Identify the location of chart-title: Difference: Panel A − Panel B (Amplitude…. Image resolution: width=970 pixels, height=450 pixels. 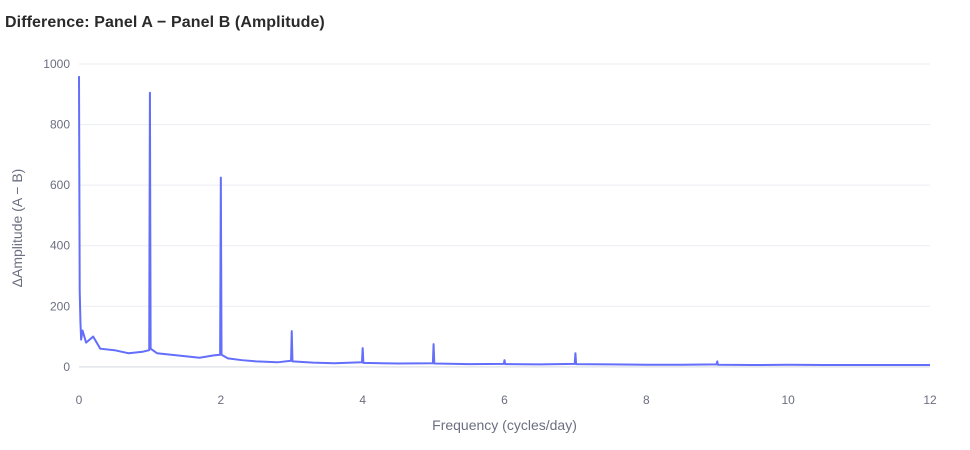
(165, 22).